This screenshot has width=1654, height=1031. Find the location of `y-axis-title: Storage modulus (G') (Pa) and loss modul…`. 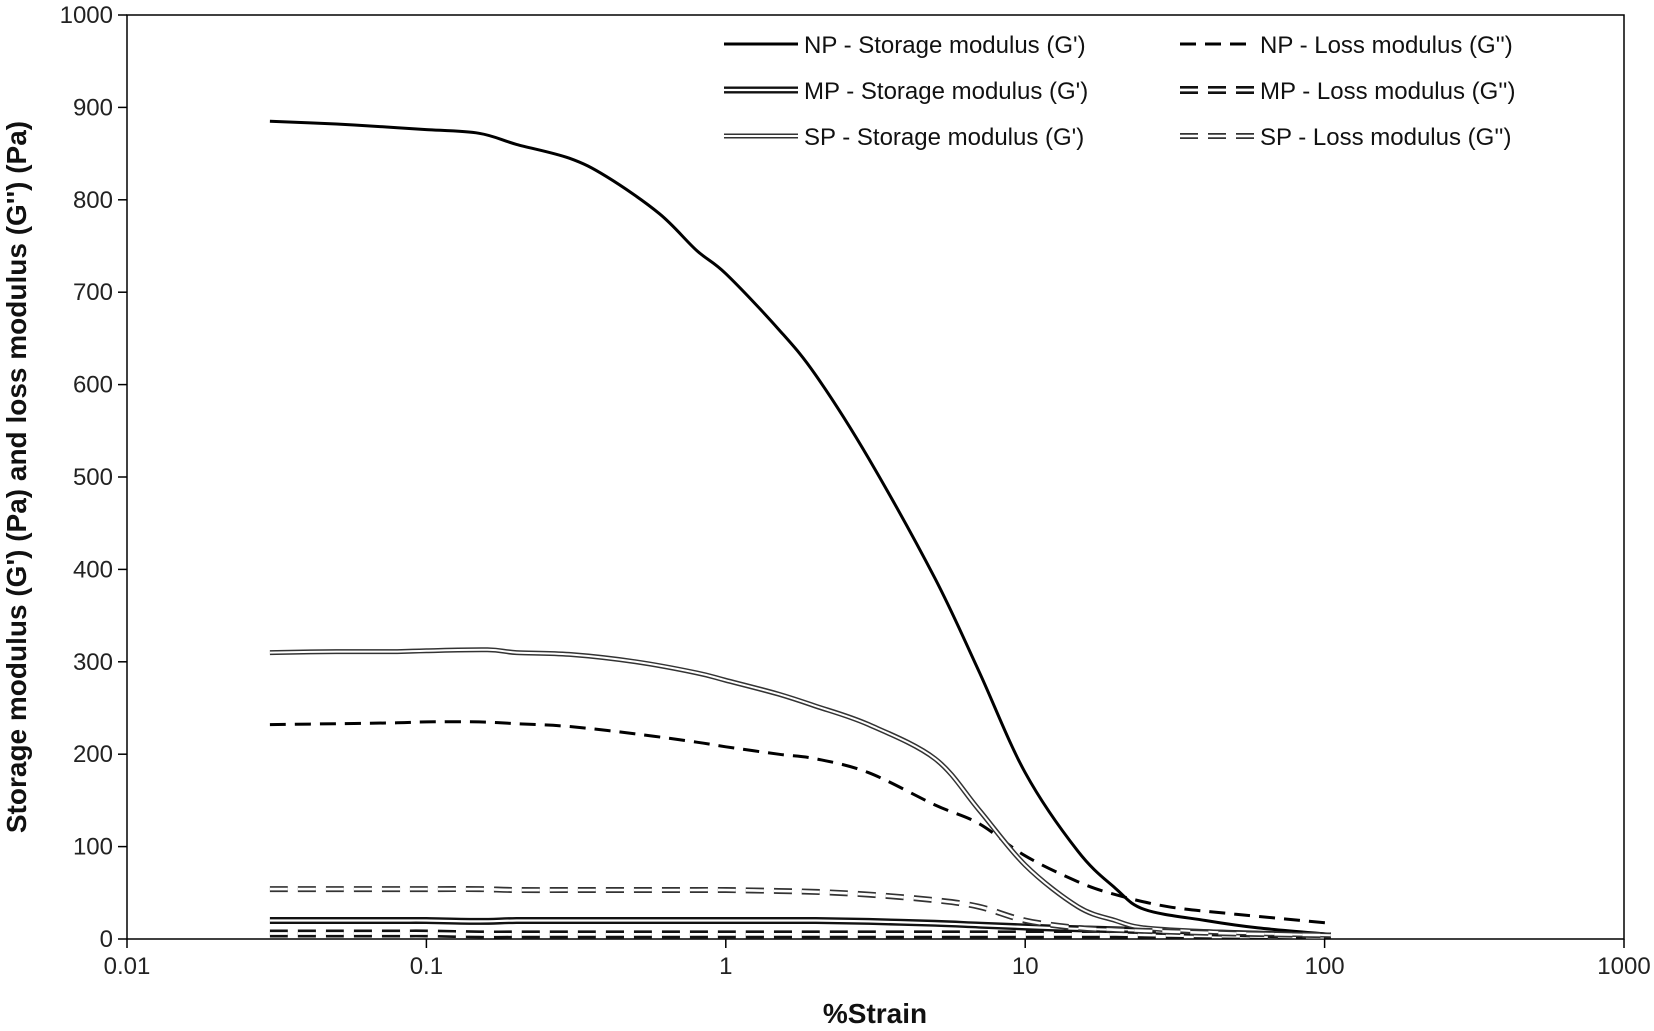

y-axis-title: Storage modulus (G') (Pa) and loss modul… is located at coordinates (16, 477).